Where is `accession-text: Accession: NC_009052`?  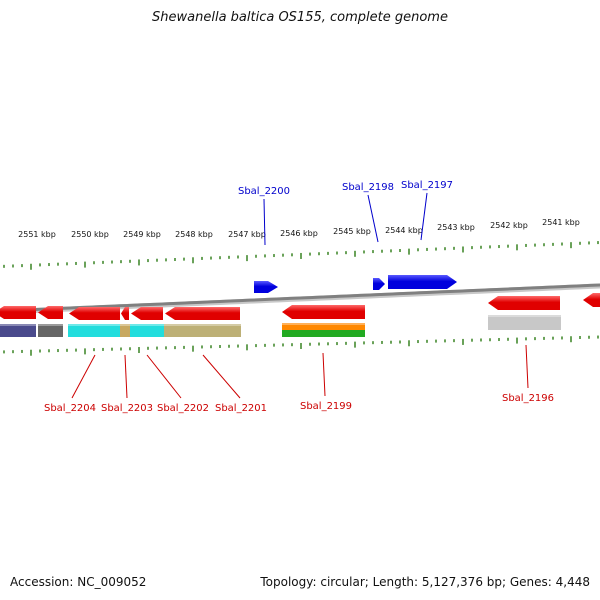 accession-text: Accession: NC_009052 is located at coordinates (78, 582).